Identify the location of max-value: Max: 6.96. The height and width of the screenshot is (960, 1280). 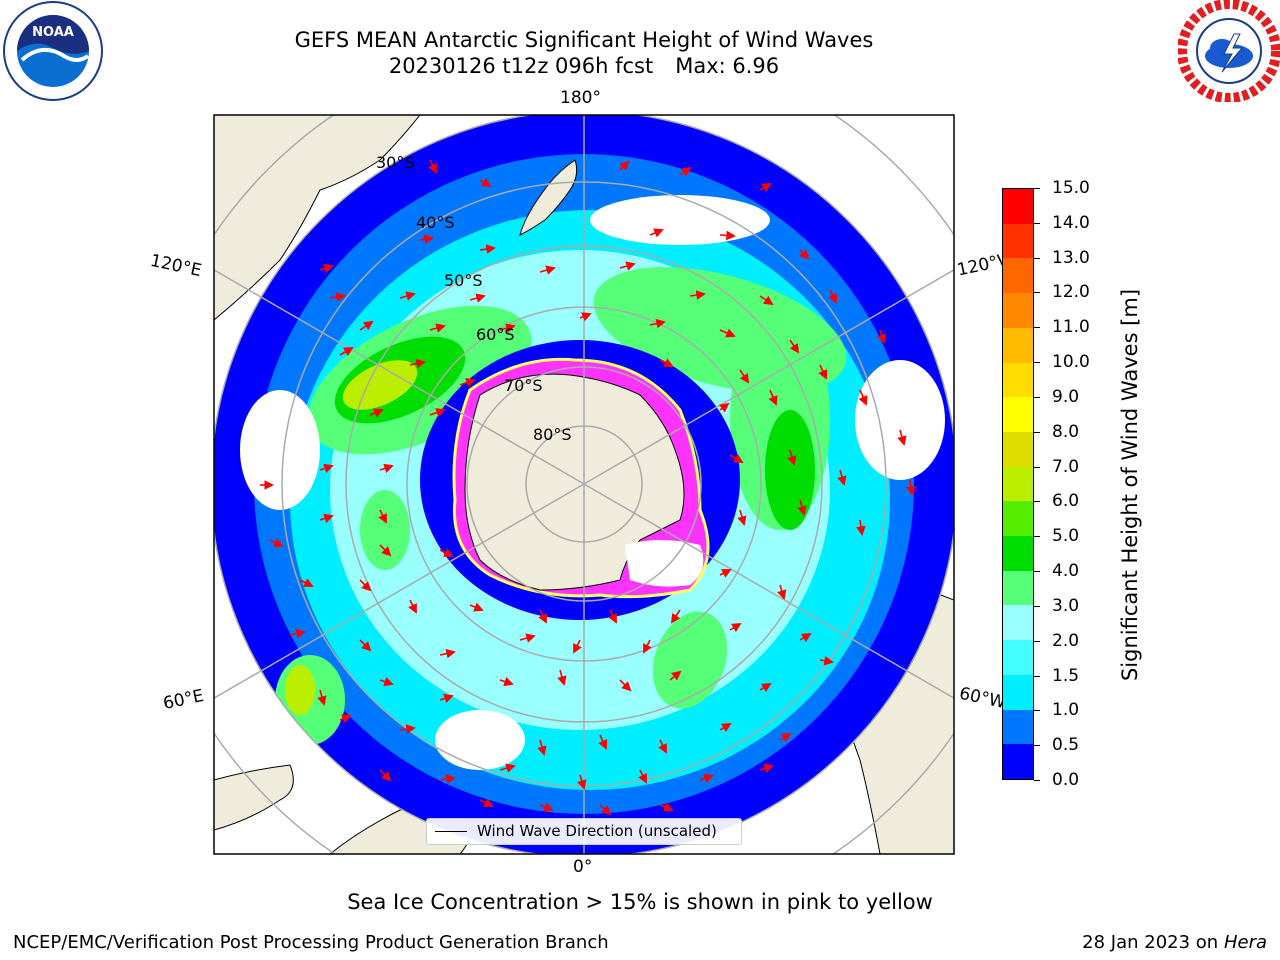
(727, 66).